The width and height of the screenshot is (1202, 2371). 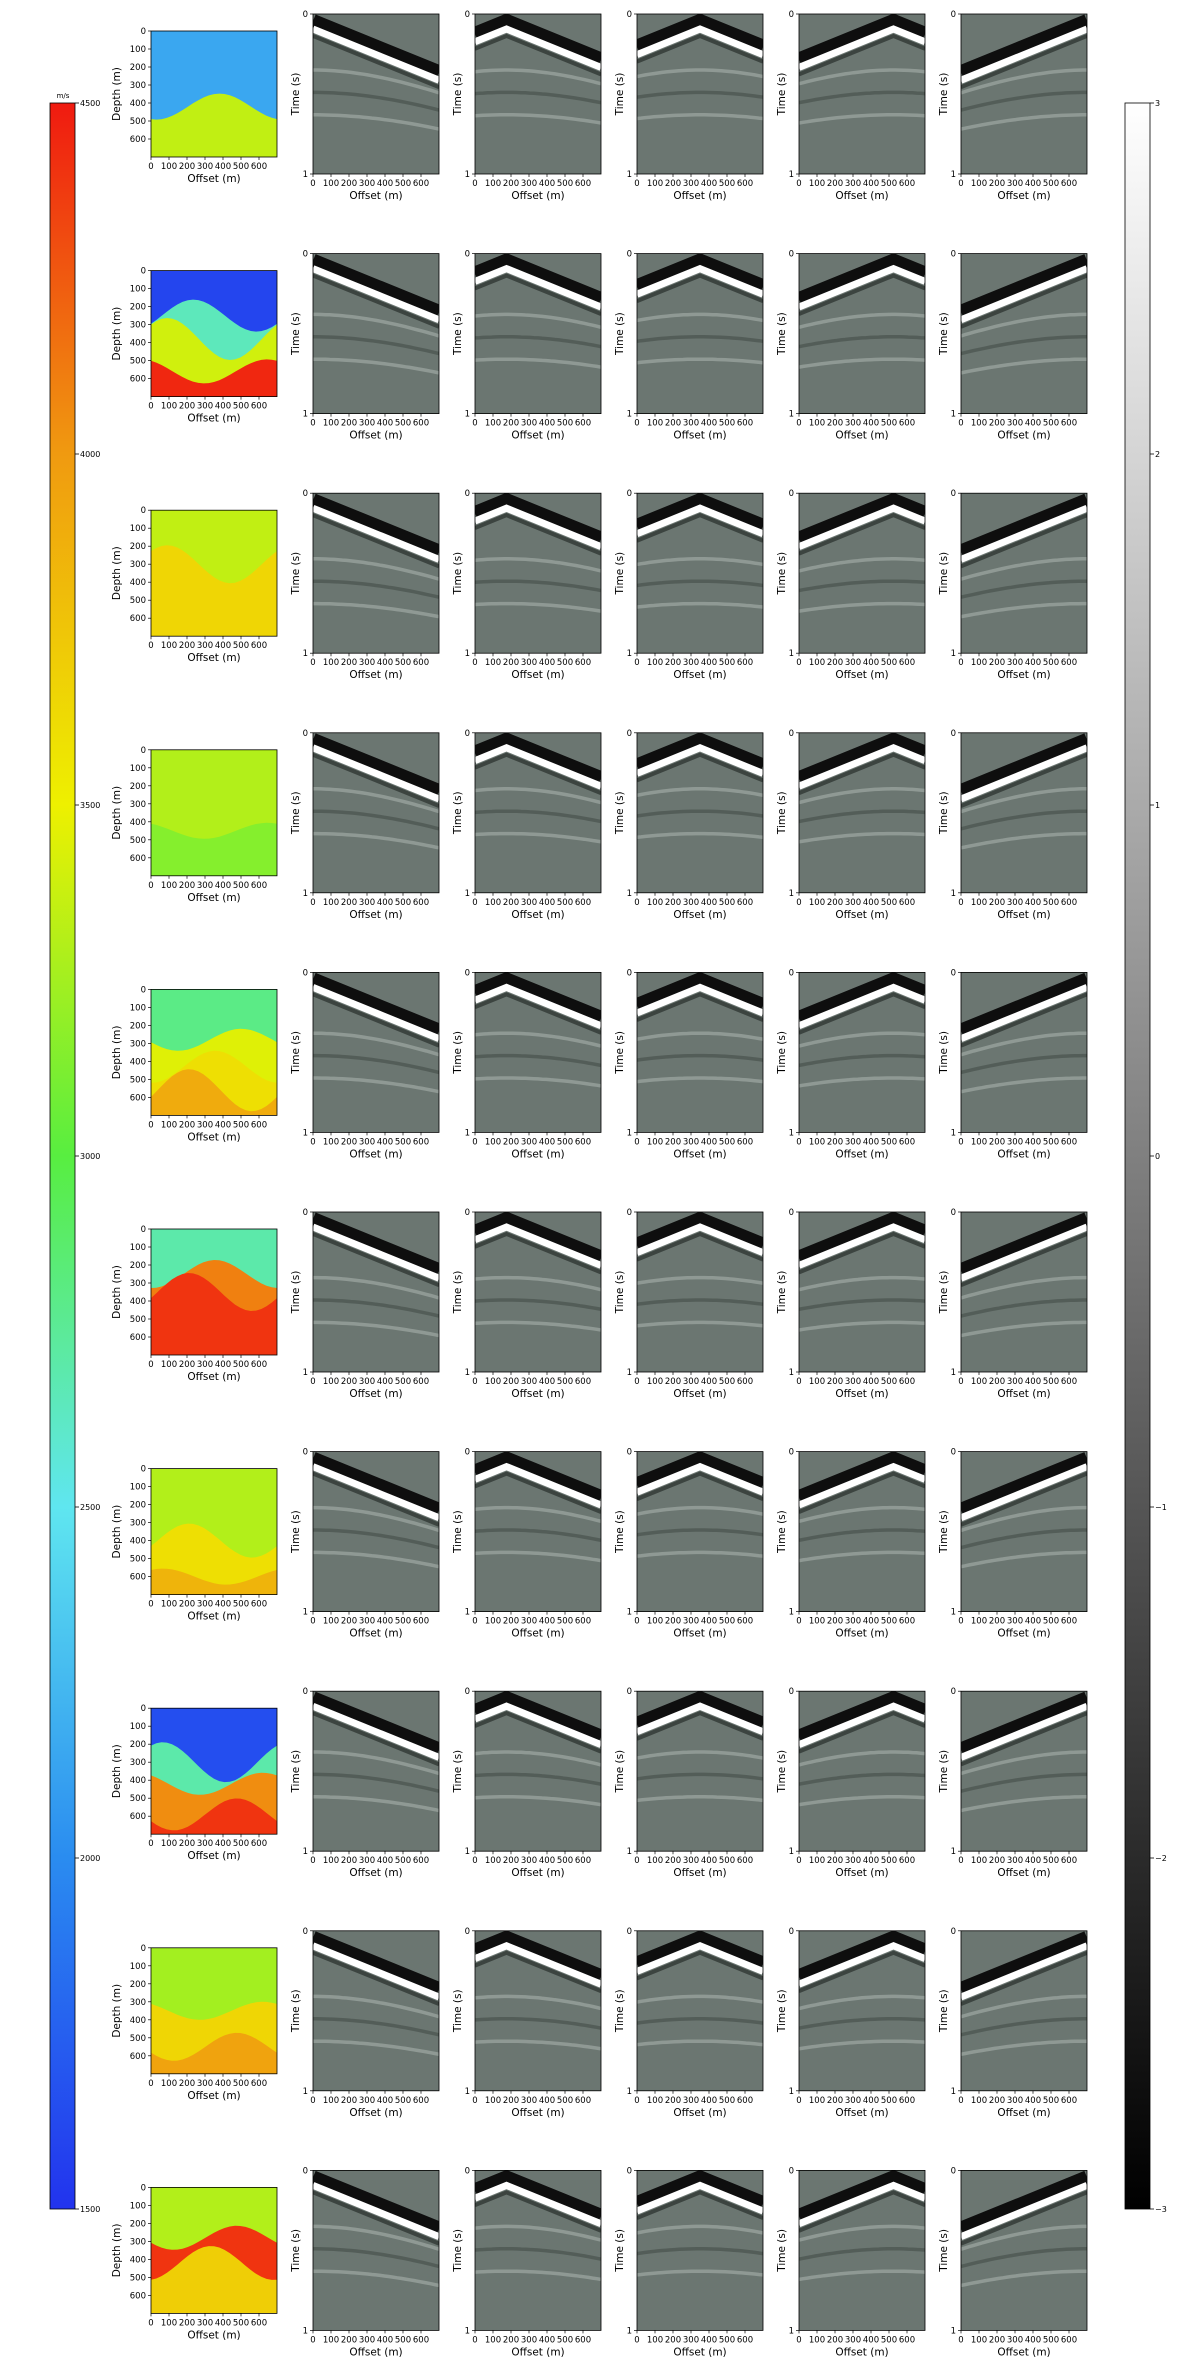 I want to click on x-tick-label: 0, so click(x=798, y=2340).